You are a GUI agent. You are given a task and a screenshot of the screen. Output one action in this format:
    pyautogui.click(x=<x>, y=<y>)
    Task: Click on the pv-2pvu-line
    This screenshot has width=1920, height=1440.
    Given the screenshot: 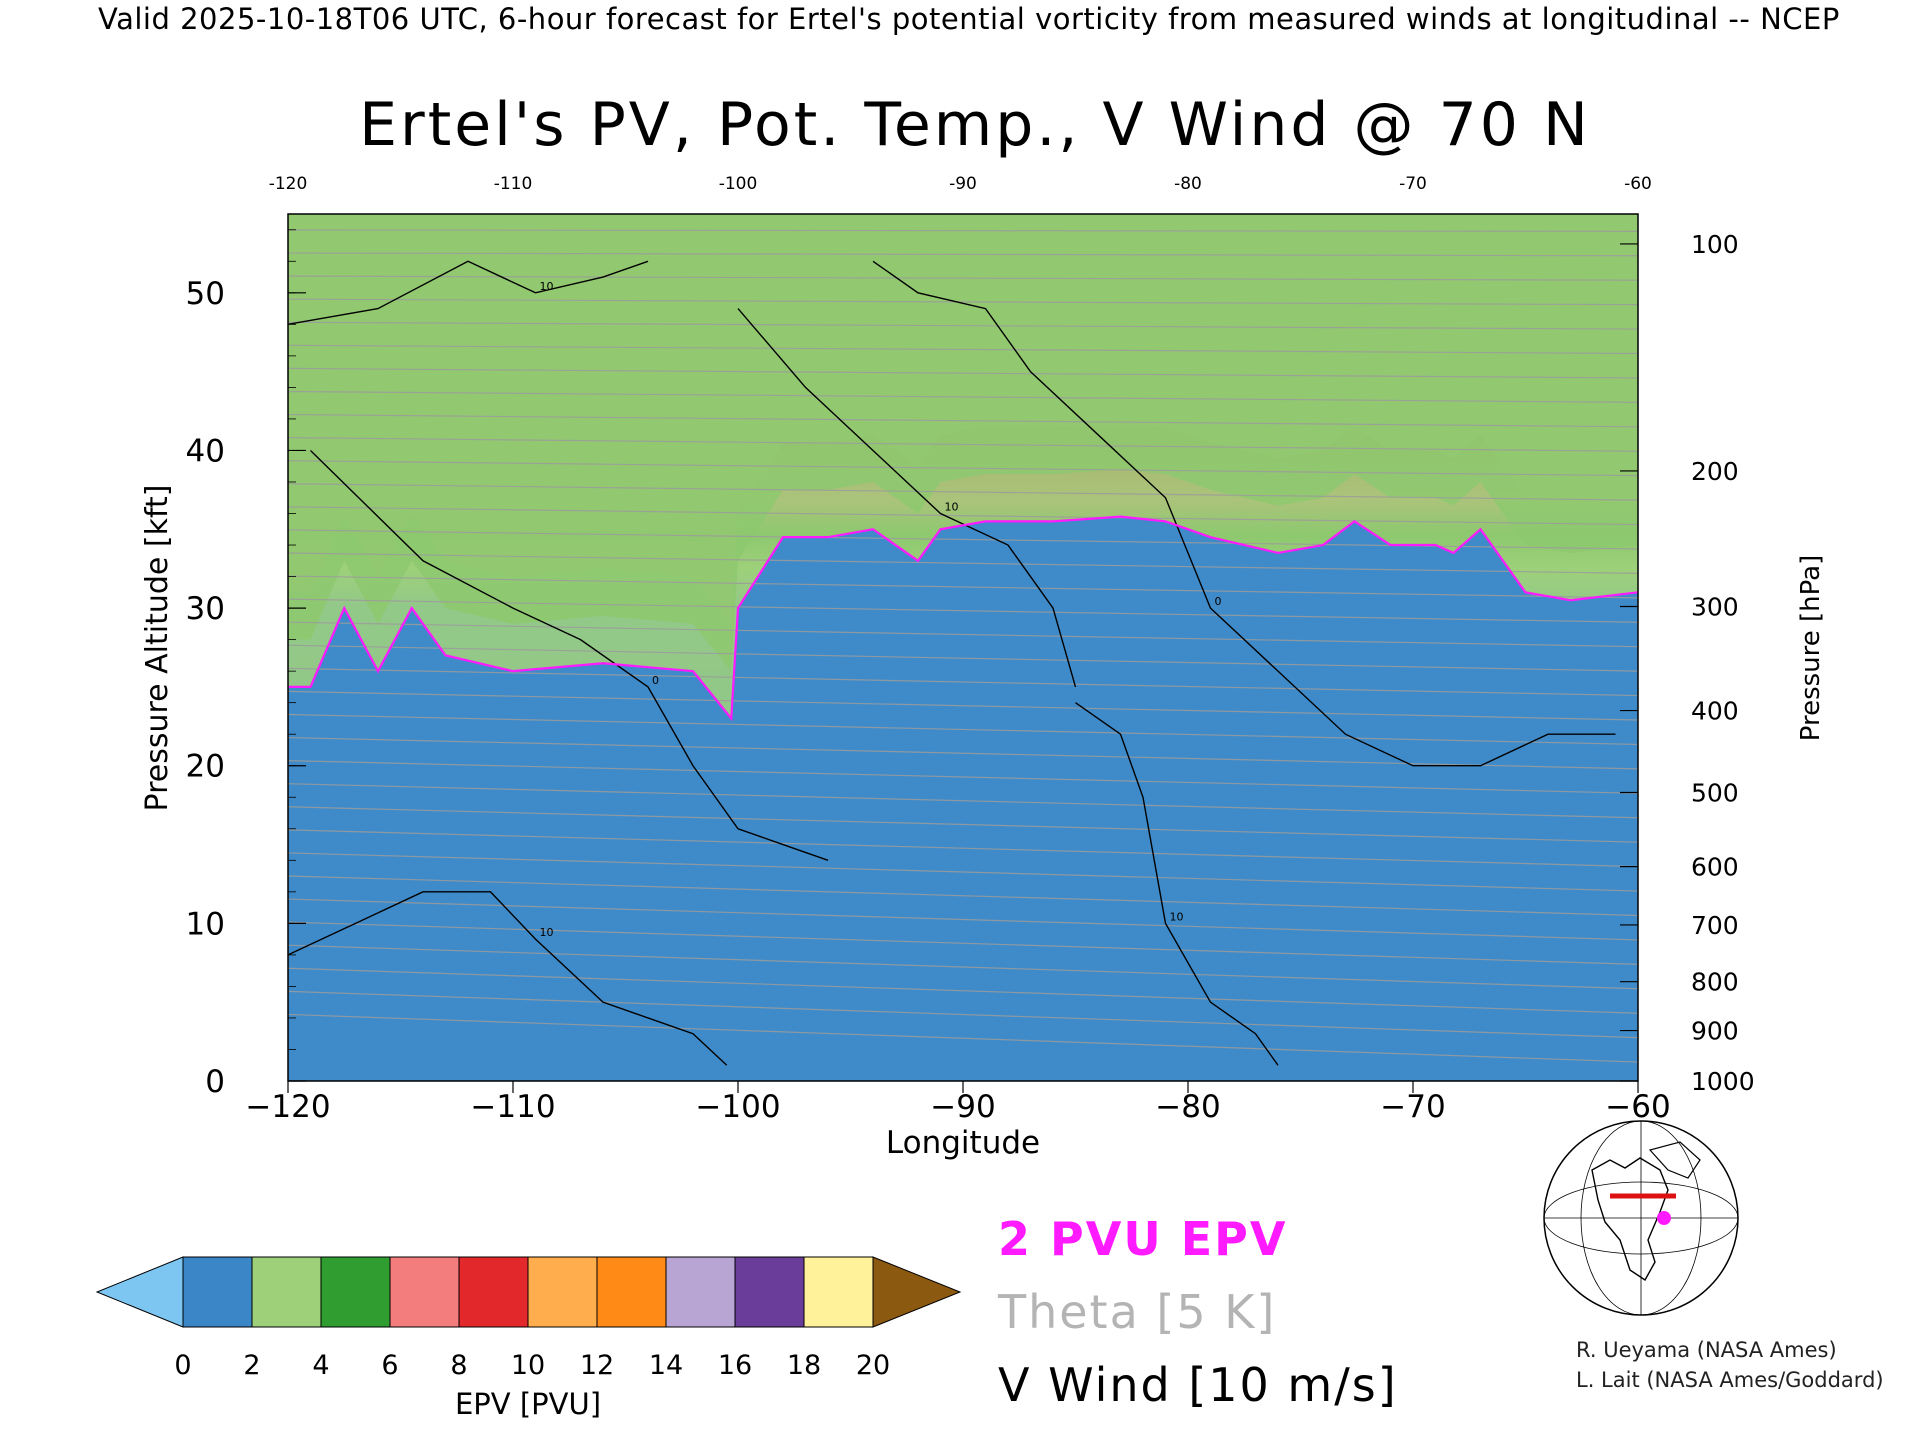 What is the action you would take?
    pyautogui.click(x=963, y=618)
    